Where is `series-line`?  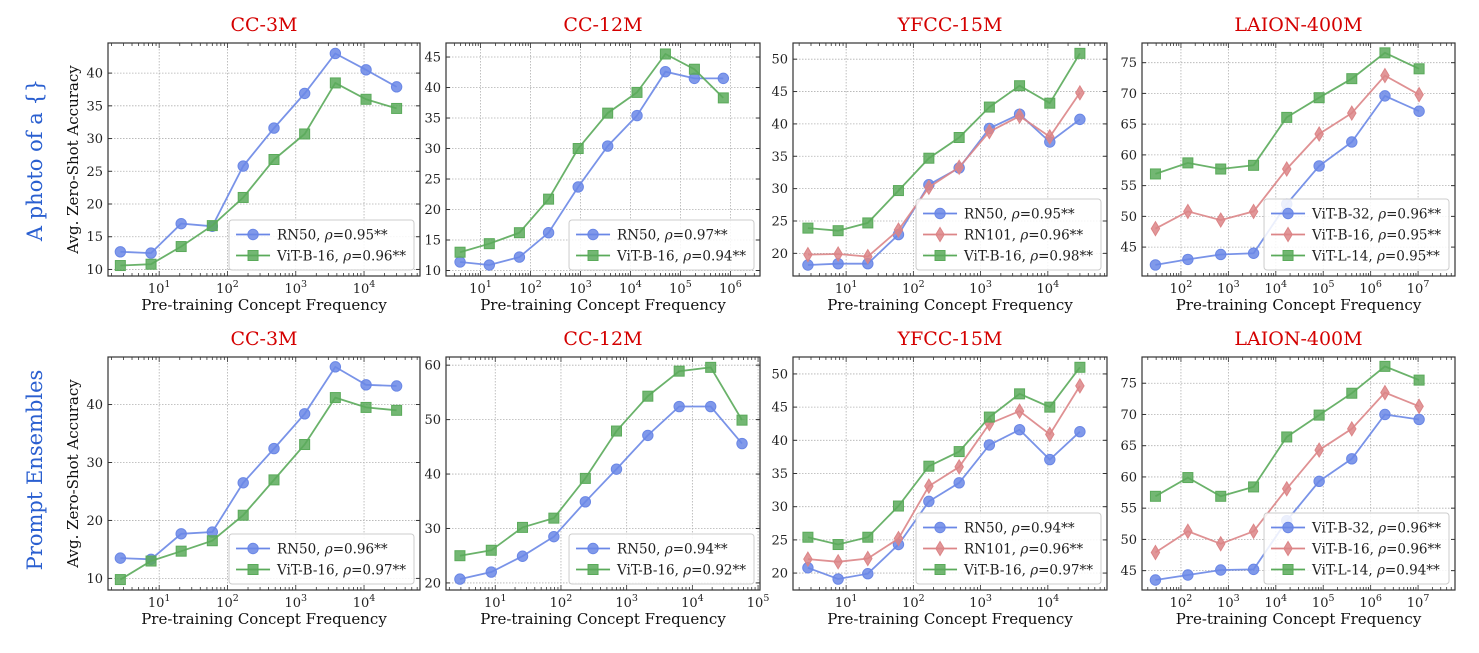
series-line is located at coordinates (259, 153).